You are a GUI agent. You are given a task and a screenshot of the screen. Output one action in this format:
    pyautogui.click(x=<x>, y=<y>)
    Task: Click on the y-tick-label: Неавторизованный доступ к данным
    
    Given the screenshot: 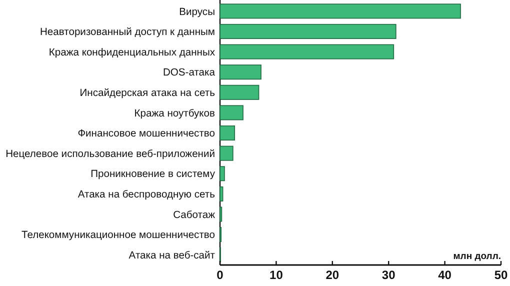 What is the action you would take?
    pyautogui.click(x=127, y=32)
    